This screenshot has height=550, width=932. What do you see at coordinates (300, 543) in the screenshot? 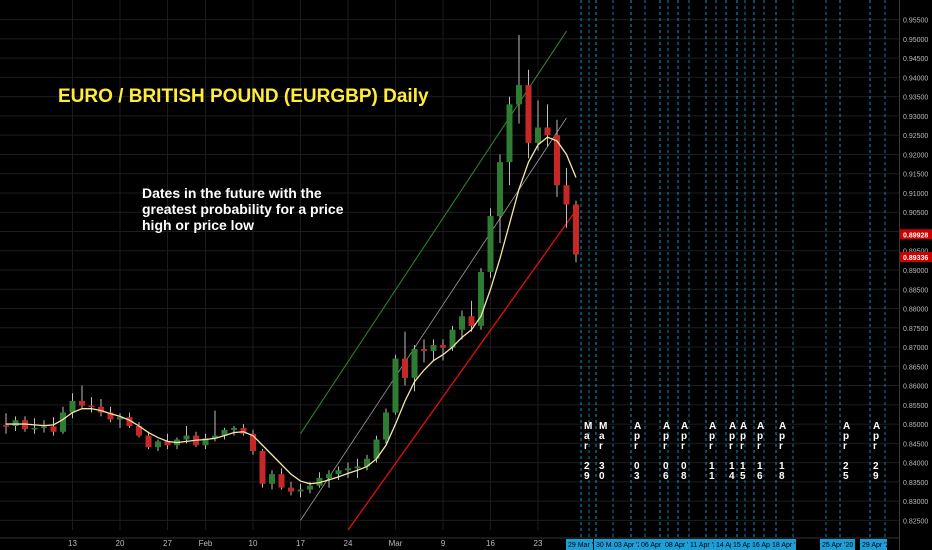
I see `x-tick-label: 17` at bounding box center [300, 543].